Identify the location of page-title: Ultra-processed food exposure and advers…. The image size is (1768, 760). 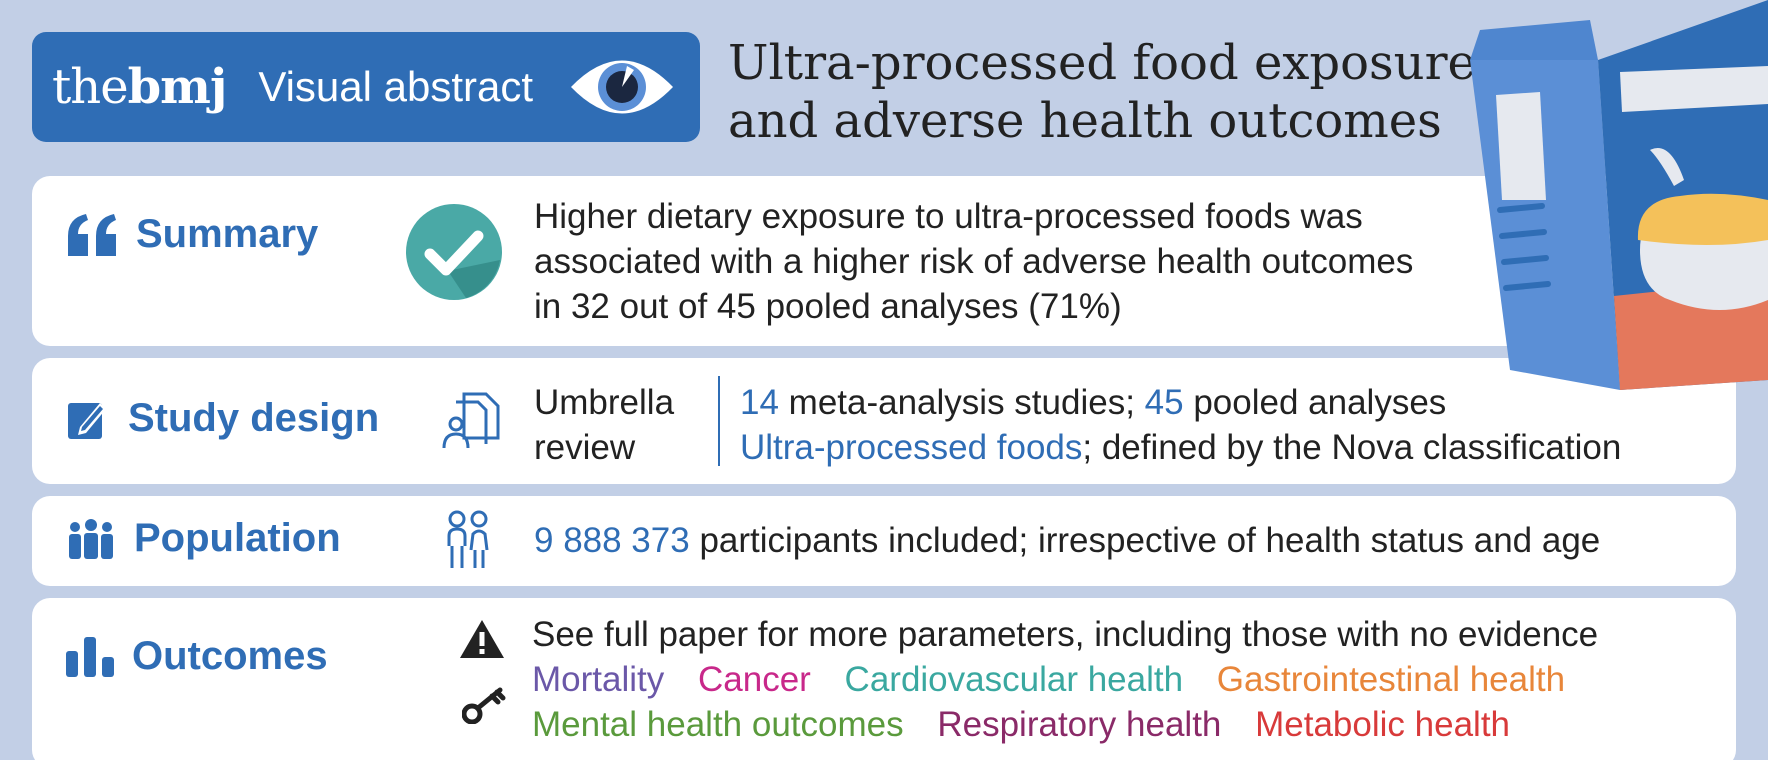
(1102, 92).